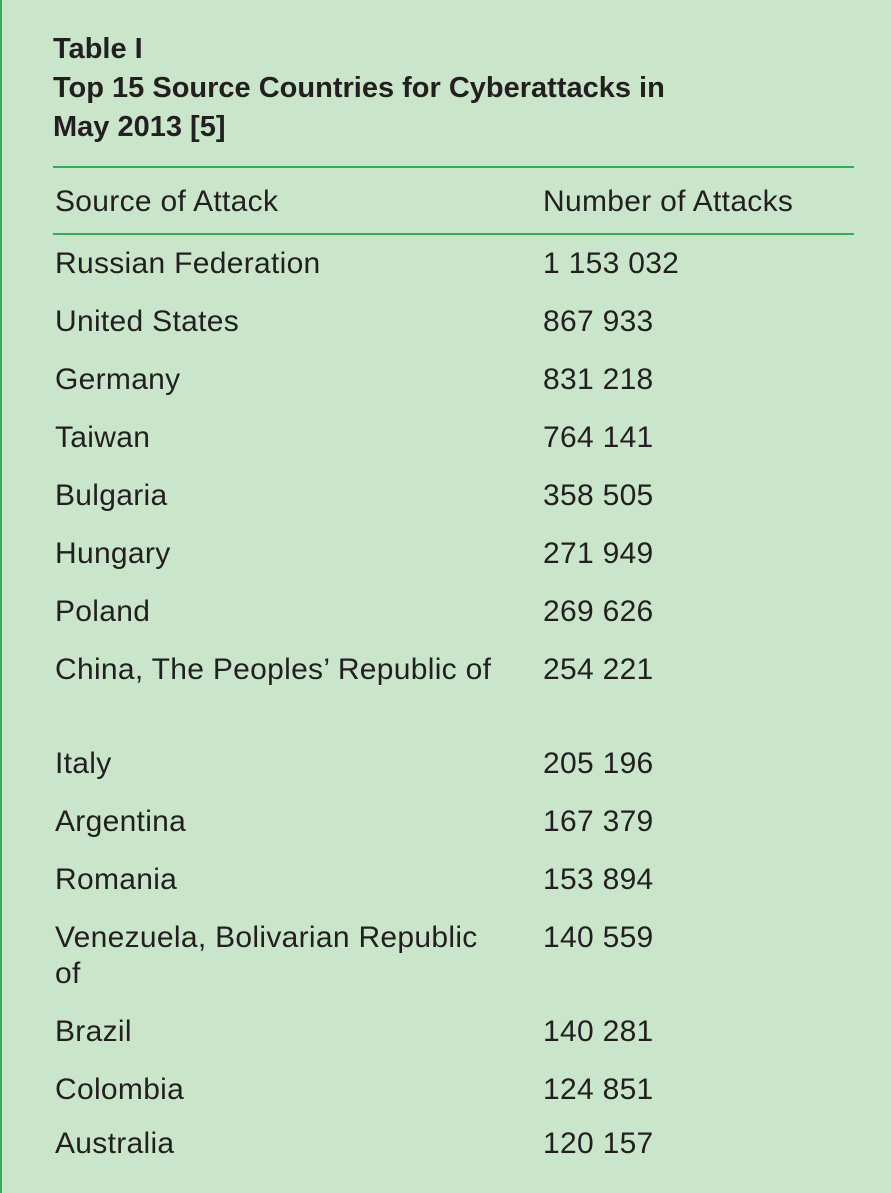 This screenshot has width=891, height=1193. I want to click on source-country-cell: Germany, so click(118, 379).